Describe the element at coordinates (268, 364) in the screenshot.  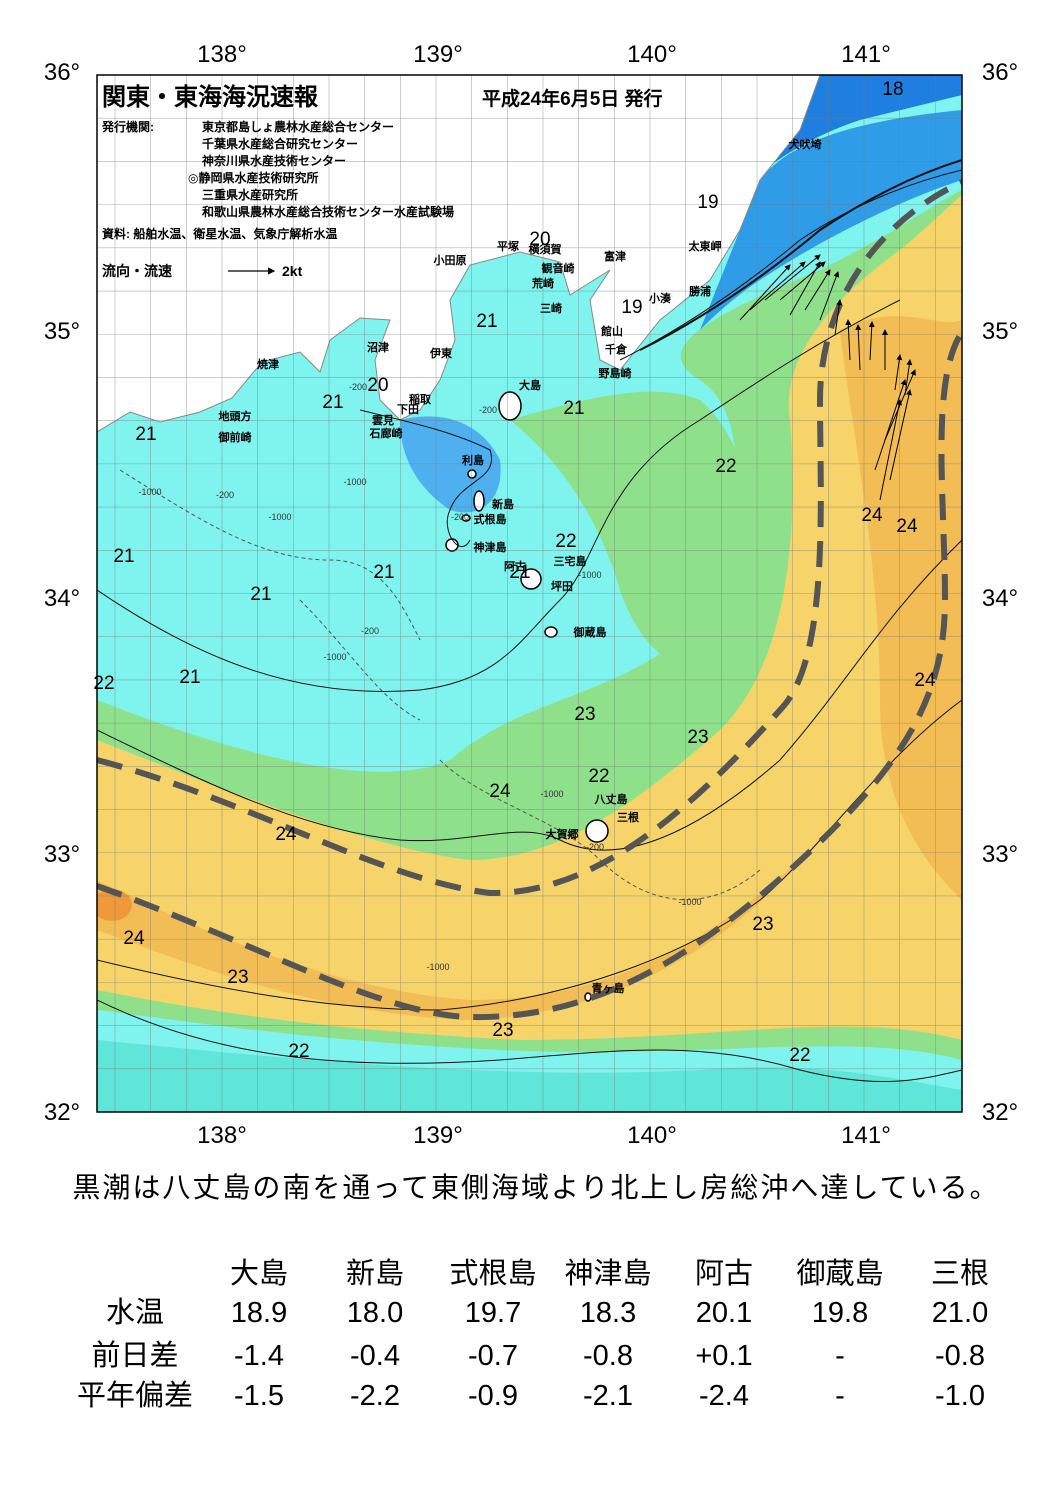
I see `place-name: 焼津` at that location.